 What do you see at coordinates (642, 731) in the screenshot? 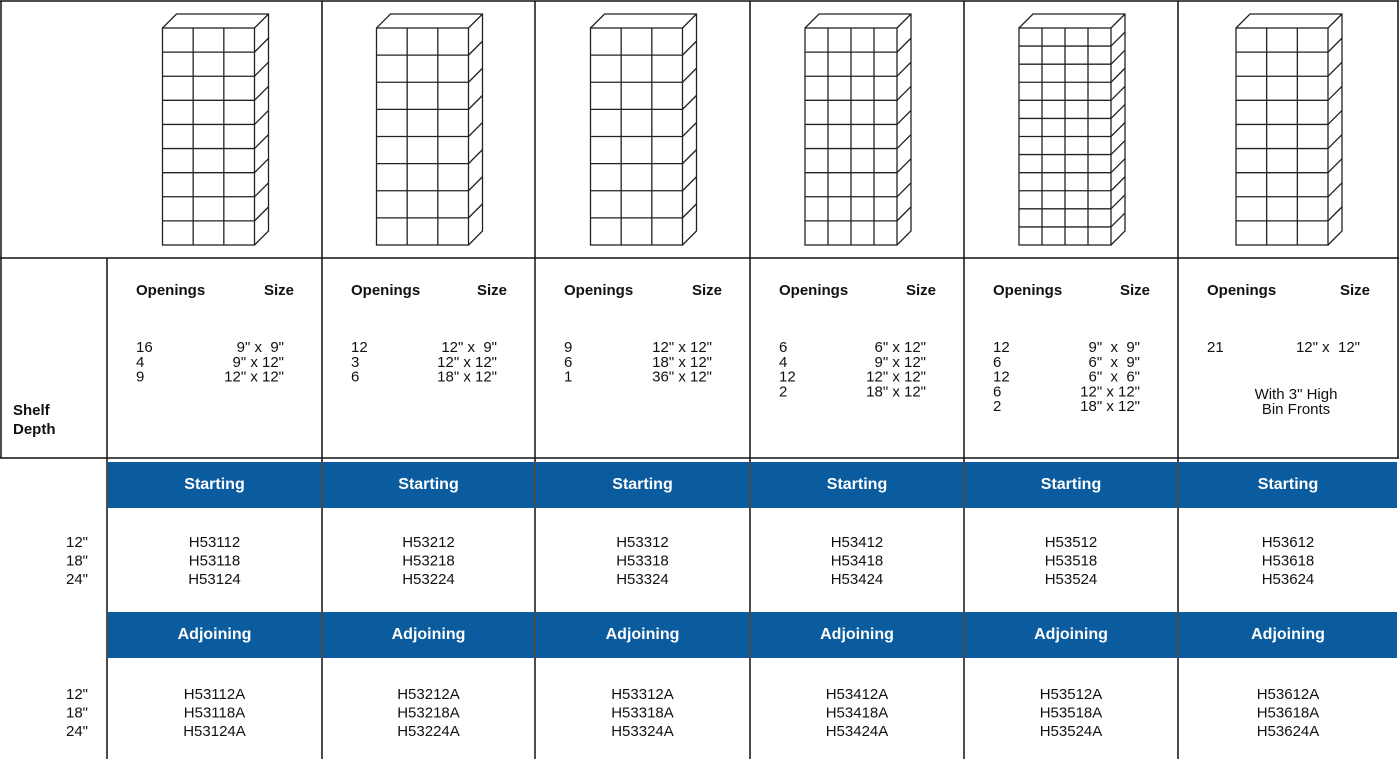
I see `model-number: H53324A` at bounding box center [642, 731].